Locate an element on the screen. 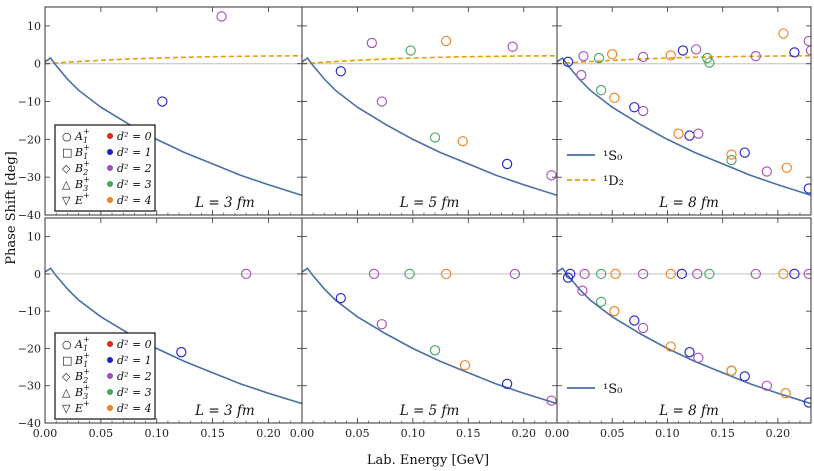  wave-legend-label: ¹S₀ is located at coordinates (612, 156).